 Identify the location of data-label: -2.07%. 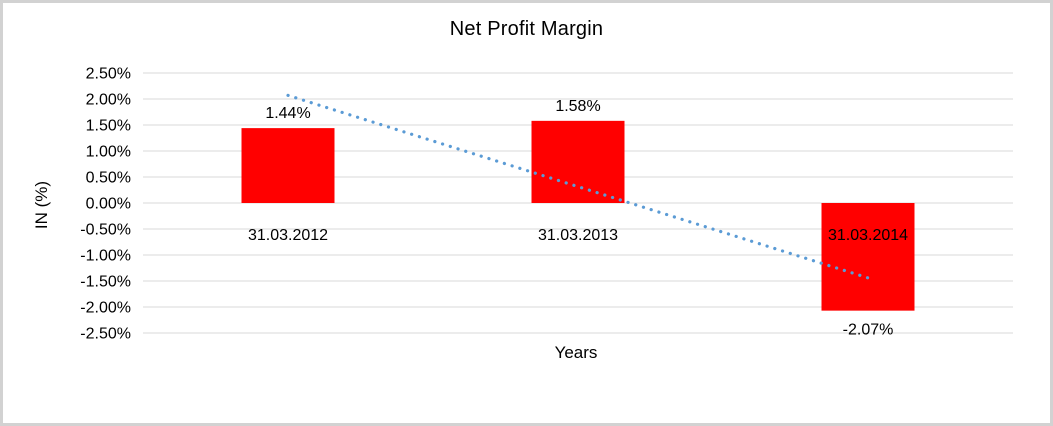
(868, 330).